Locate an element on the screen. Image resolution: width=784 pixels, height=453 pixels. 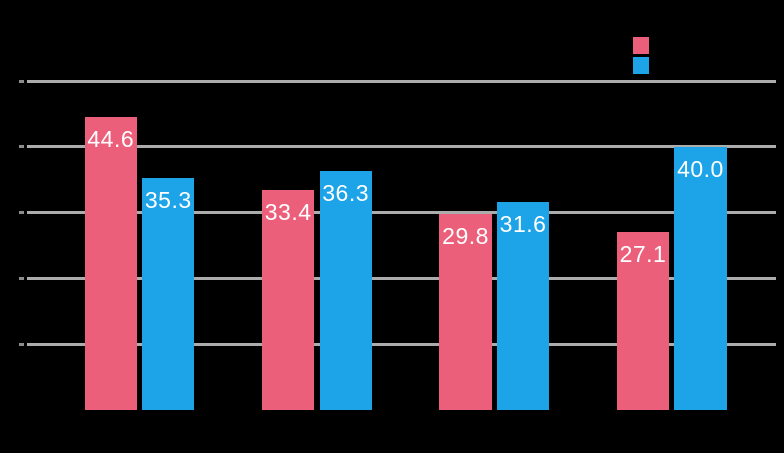
bar-series-pink-group1: 44.6 is located at coordinates (110, 263).